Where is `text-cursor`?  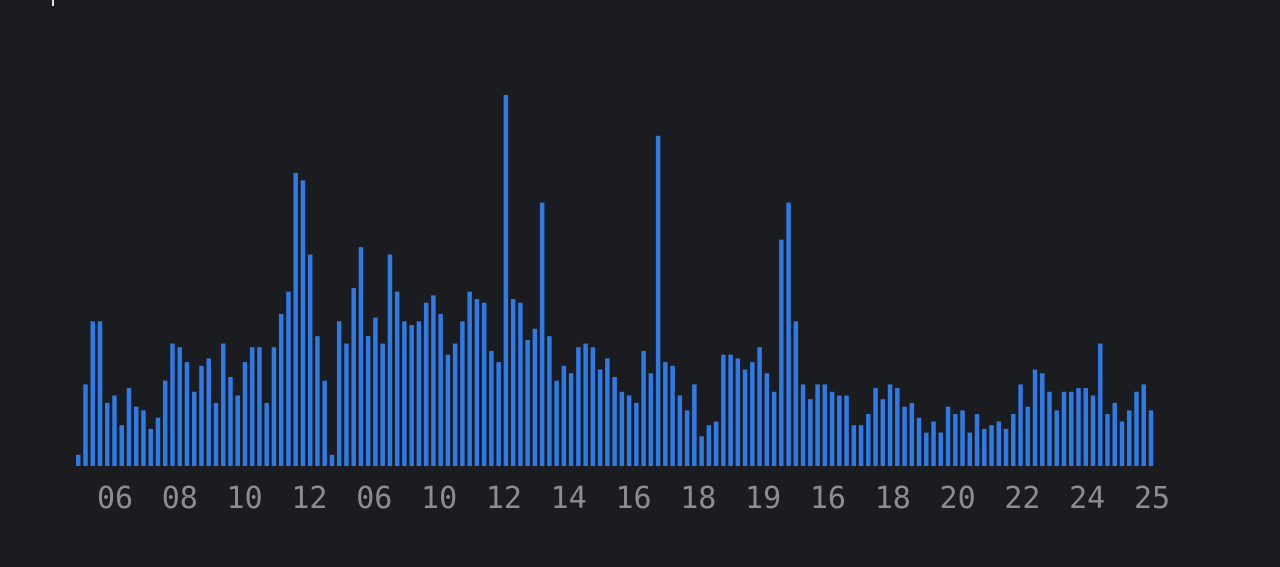 text-cursor is located at coordinates (53, 3).